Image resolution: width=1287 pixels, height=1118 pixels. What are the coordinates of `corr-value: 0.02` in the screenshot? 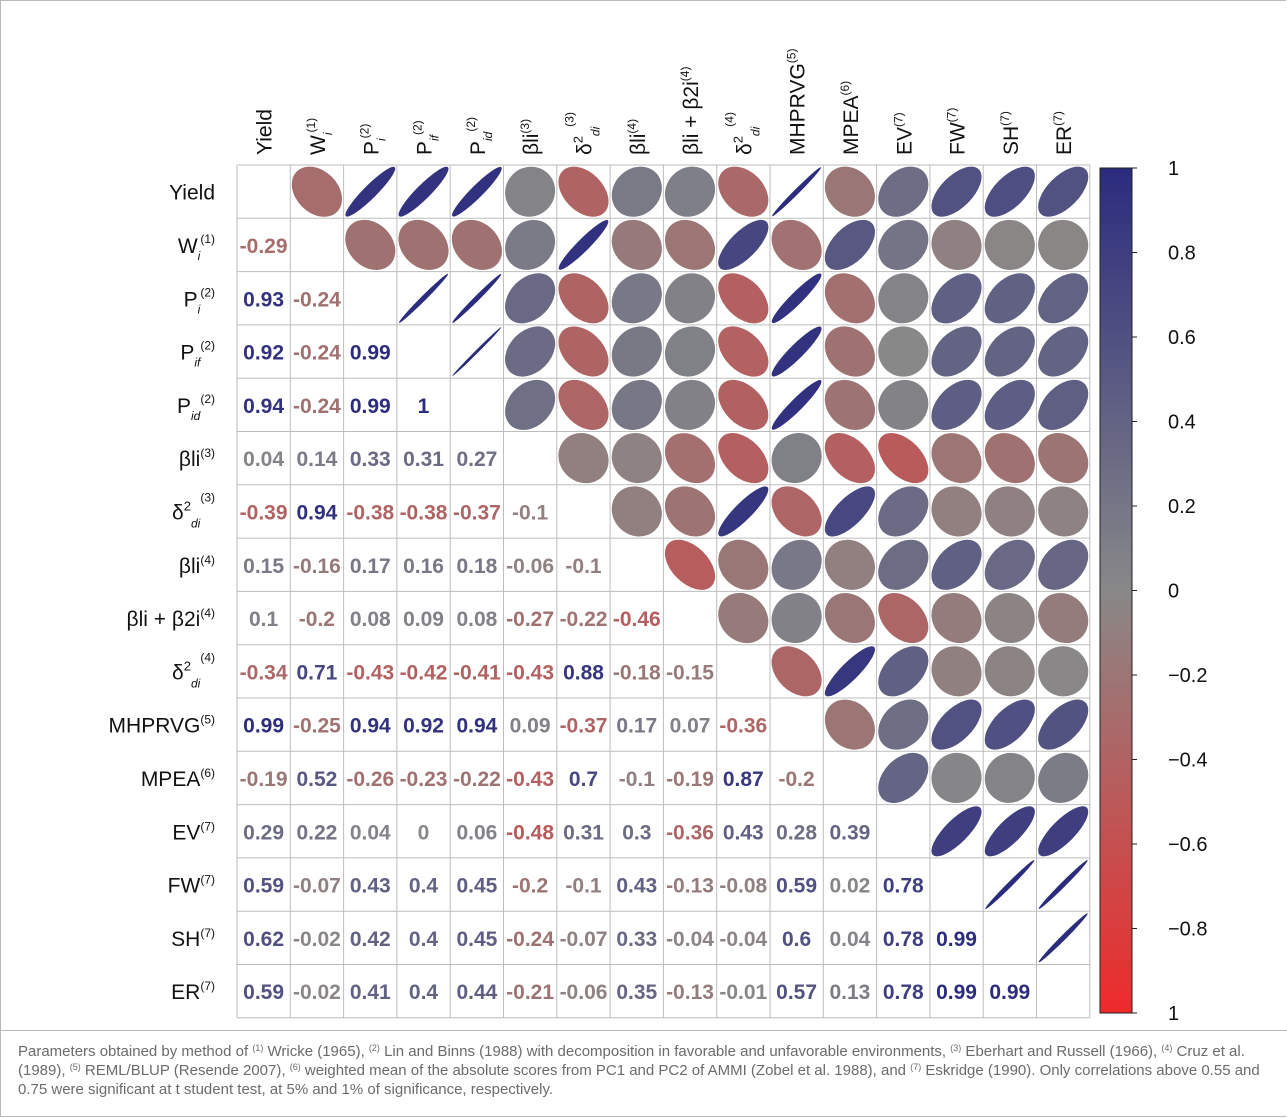 It's located at (849, 886).